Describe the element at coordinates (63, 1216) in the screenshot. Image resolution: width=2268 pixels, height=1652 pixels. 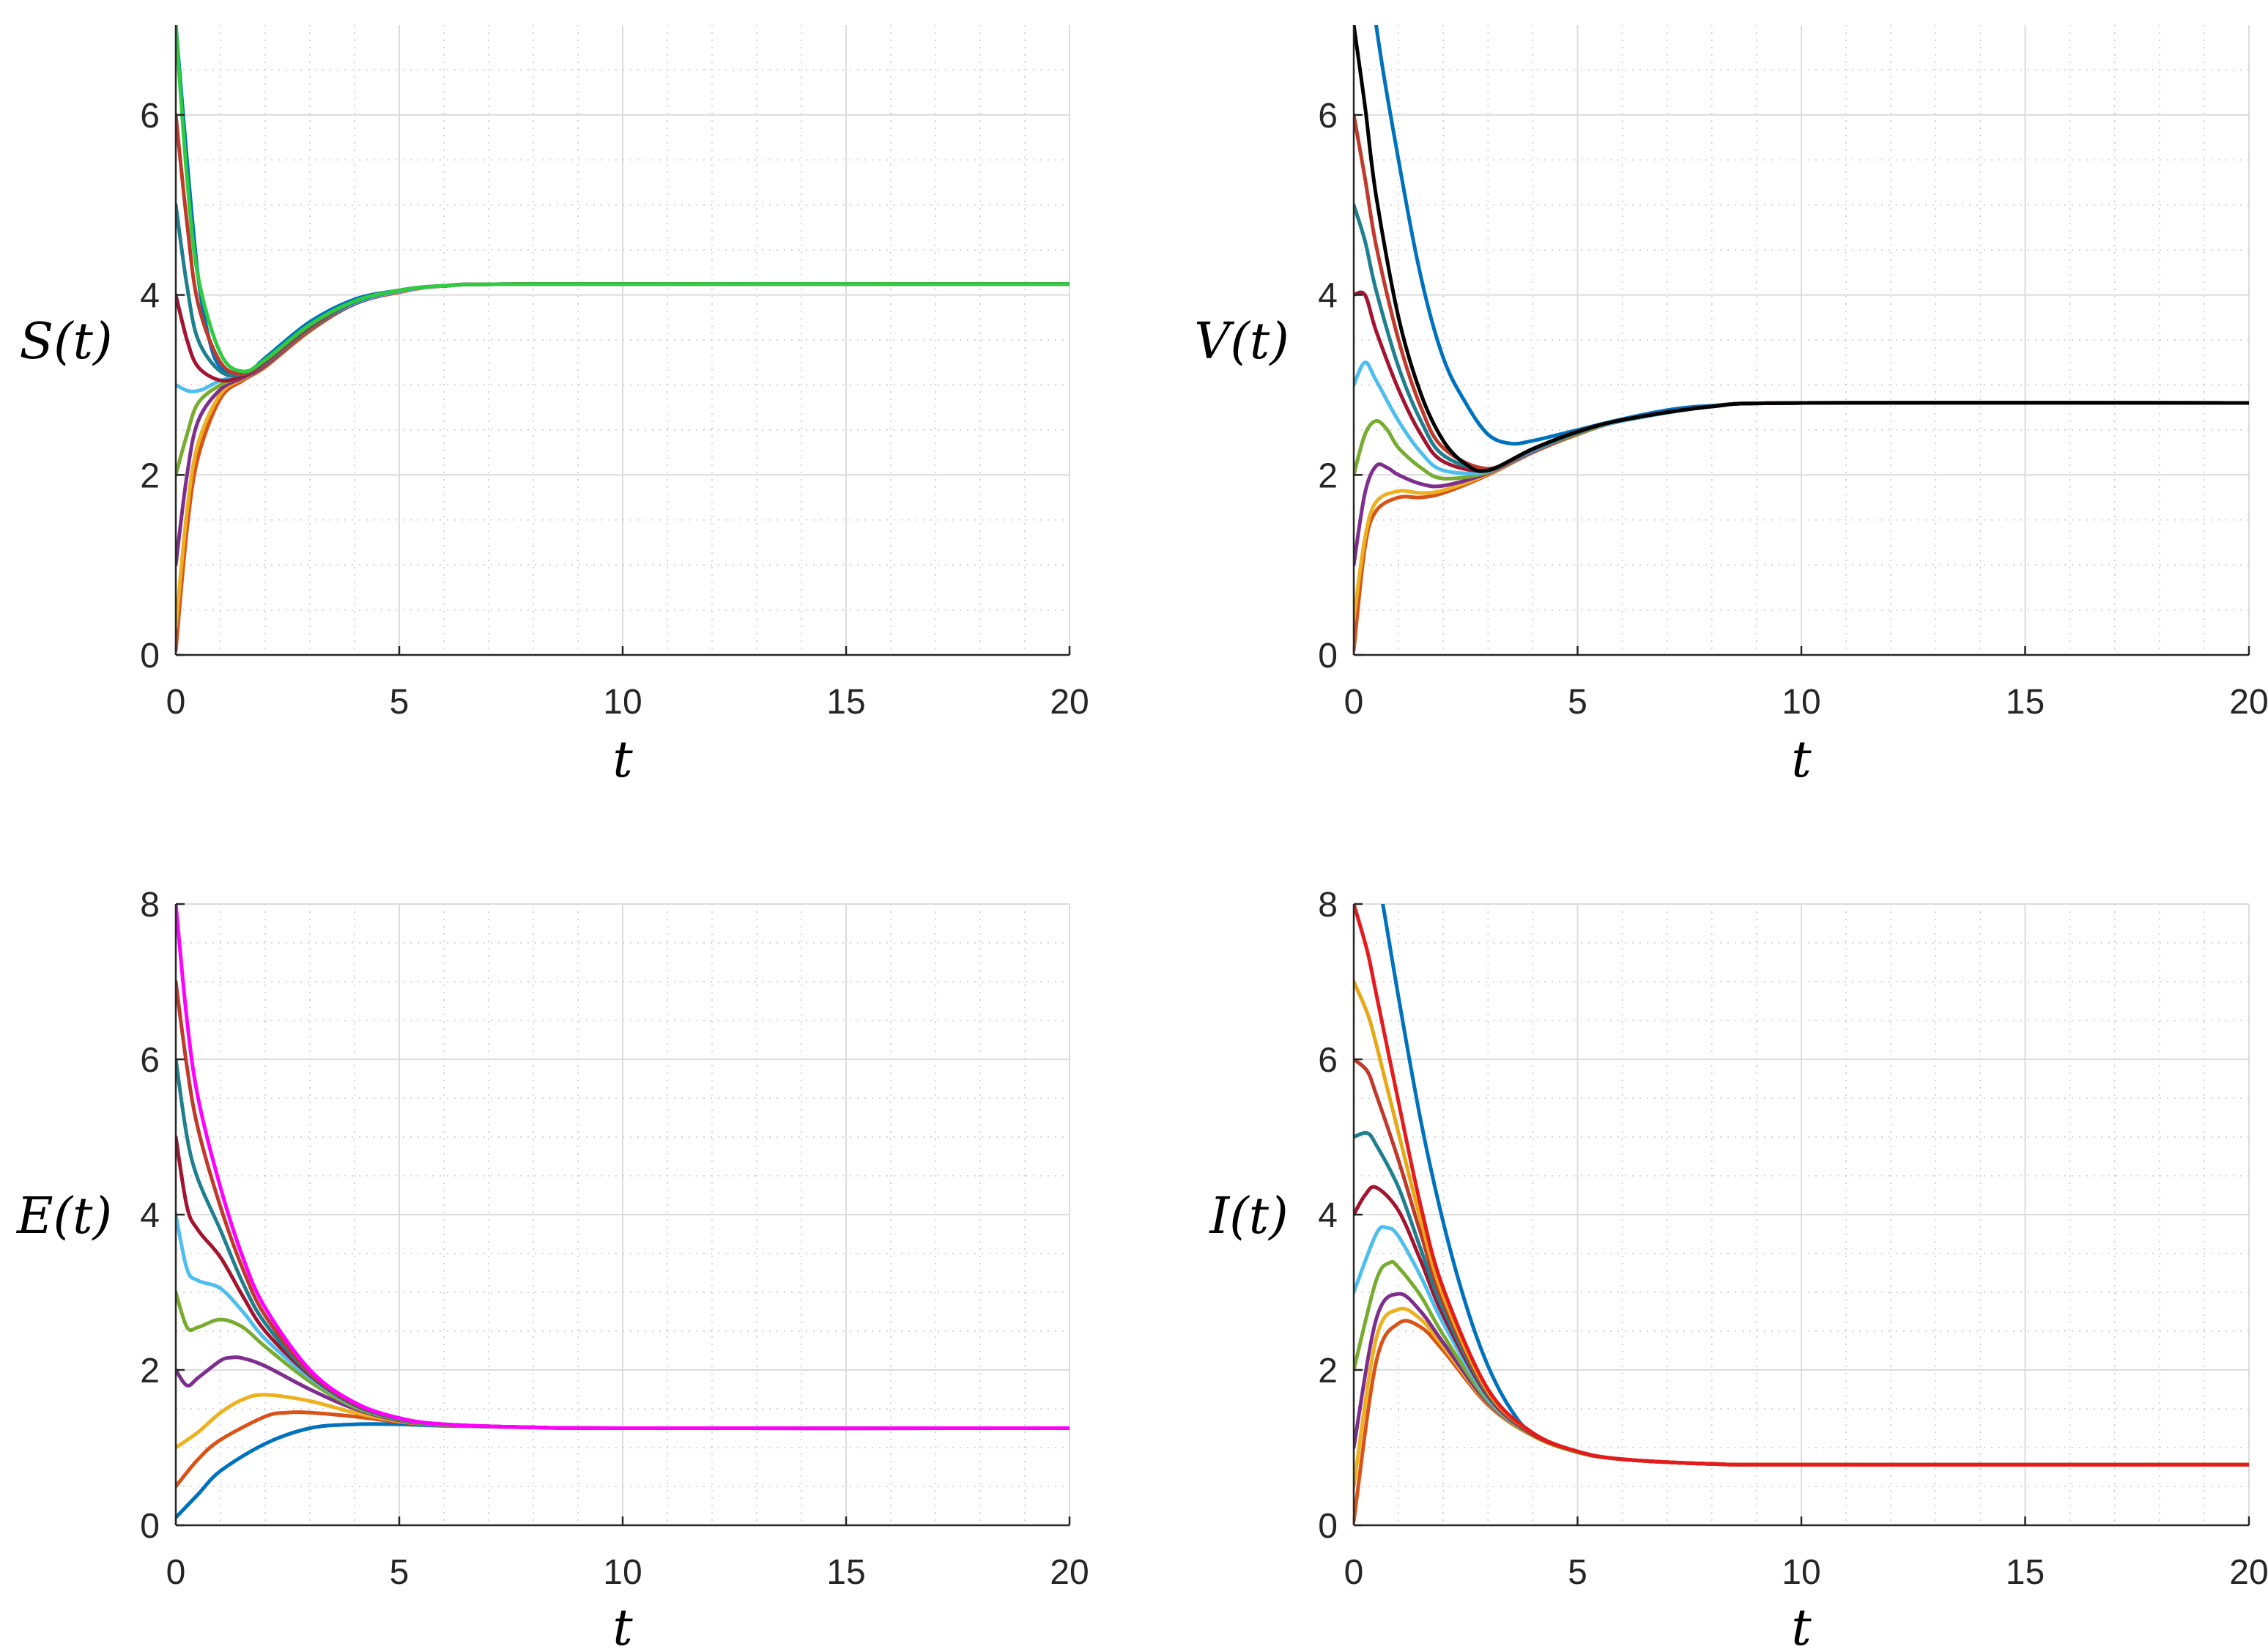
I see `y-axis-label: E(t)` at that location.